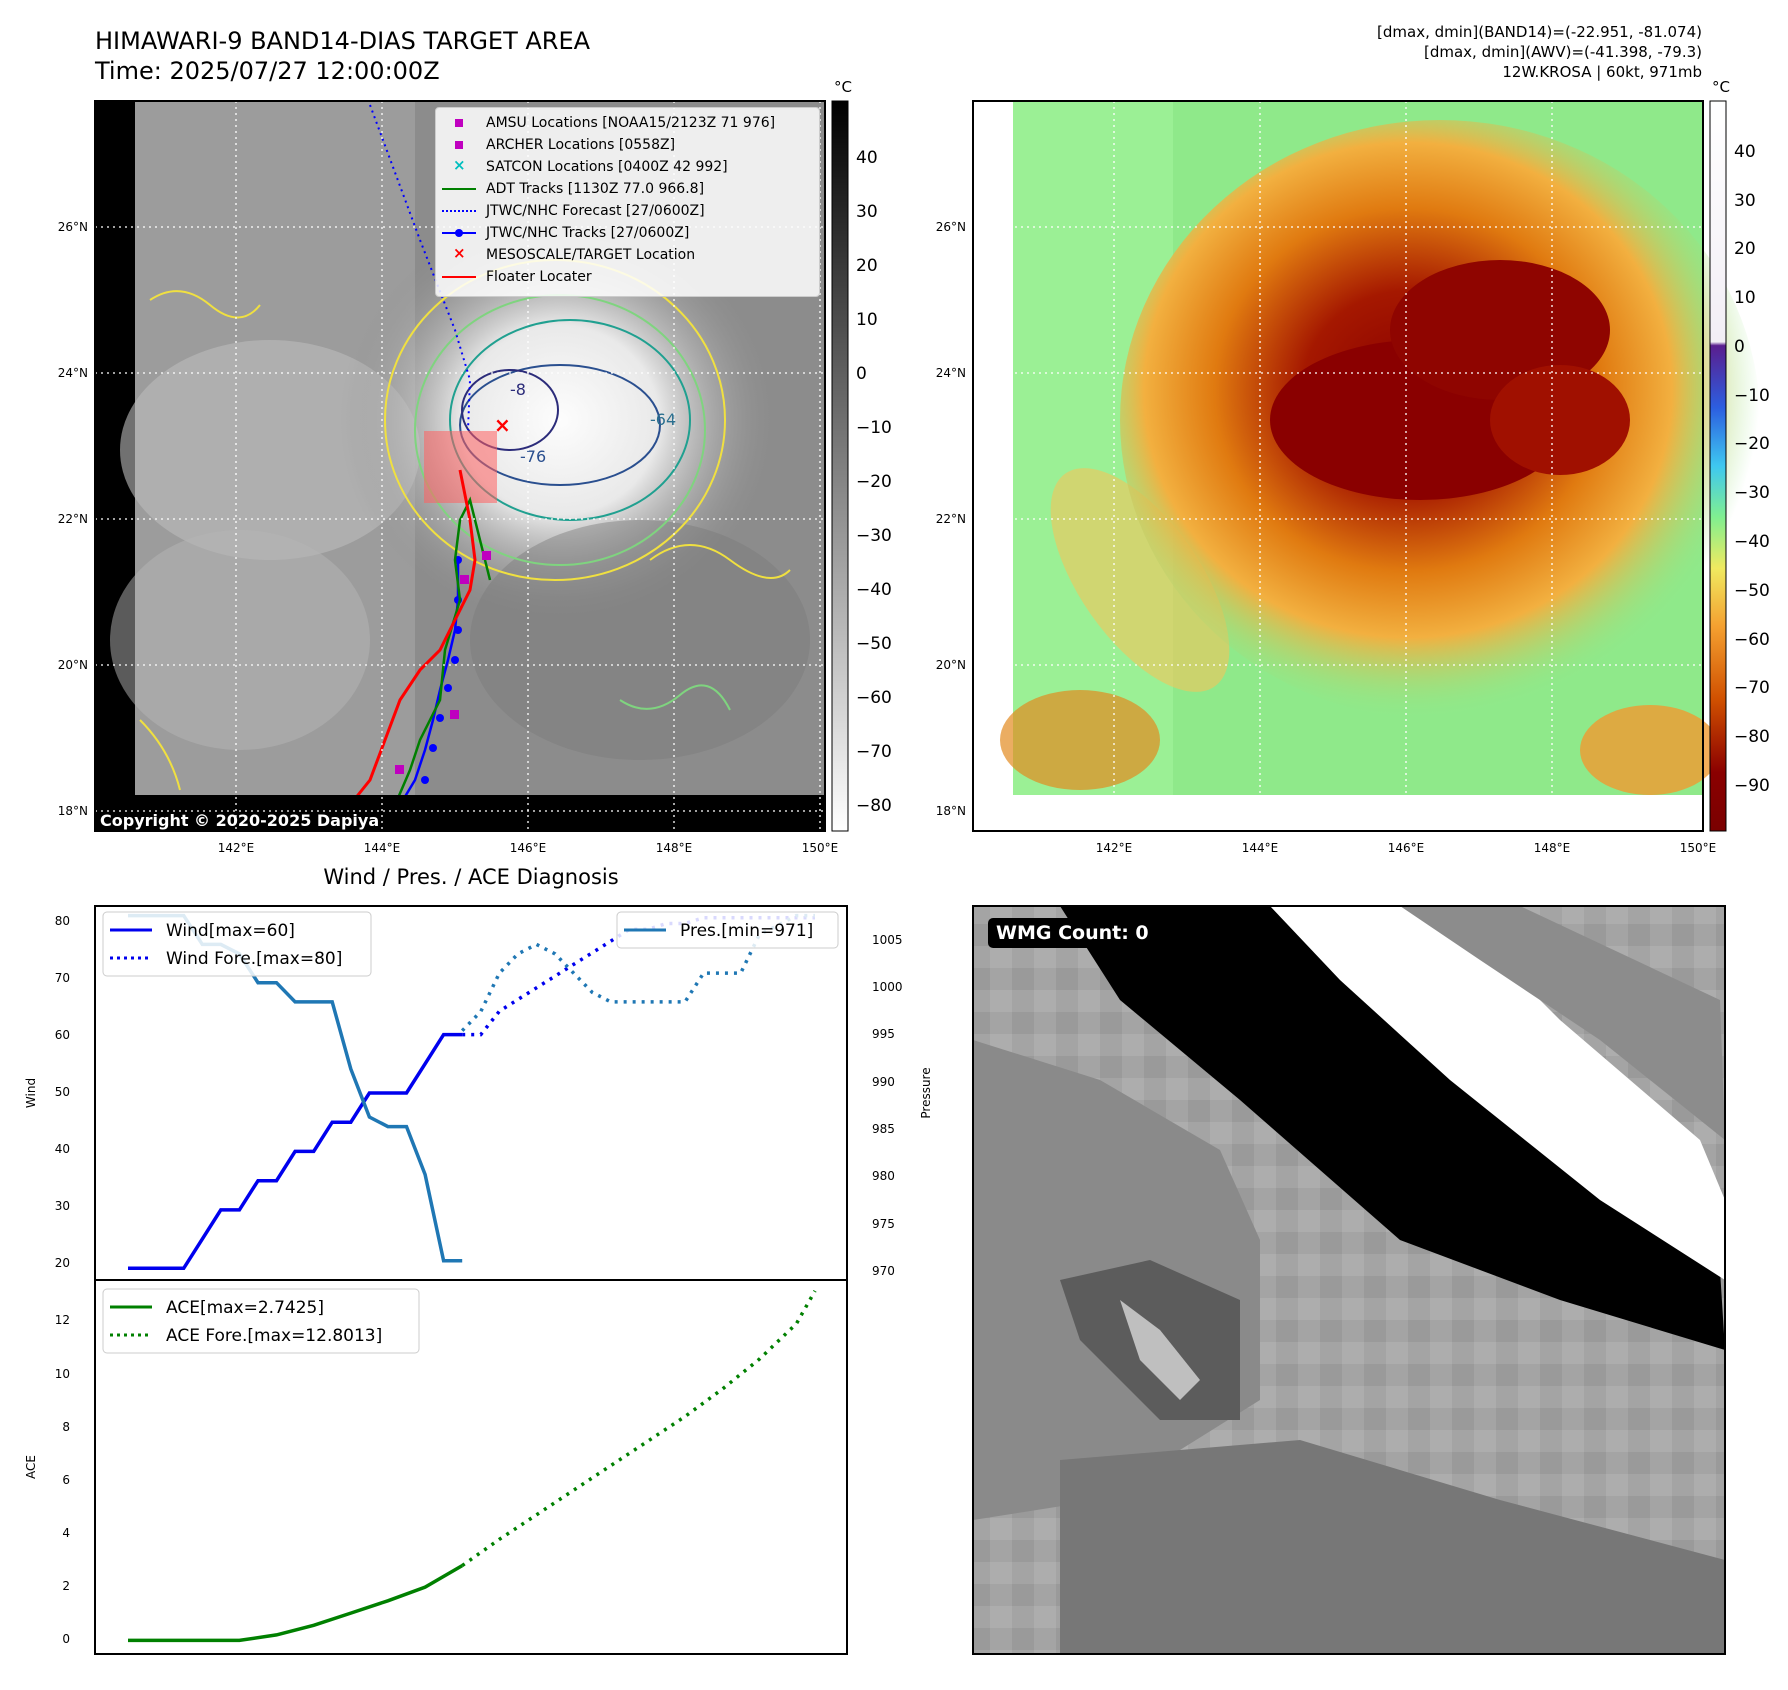 This screenshot has height=1690, width=1788. I want to click on cbar-tick: −80, so click(1752, 737).